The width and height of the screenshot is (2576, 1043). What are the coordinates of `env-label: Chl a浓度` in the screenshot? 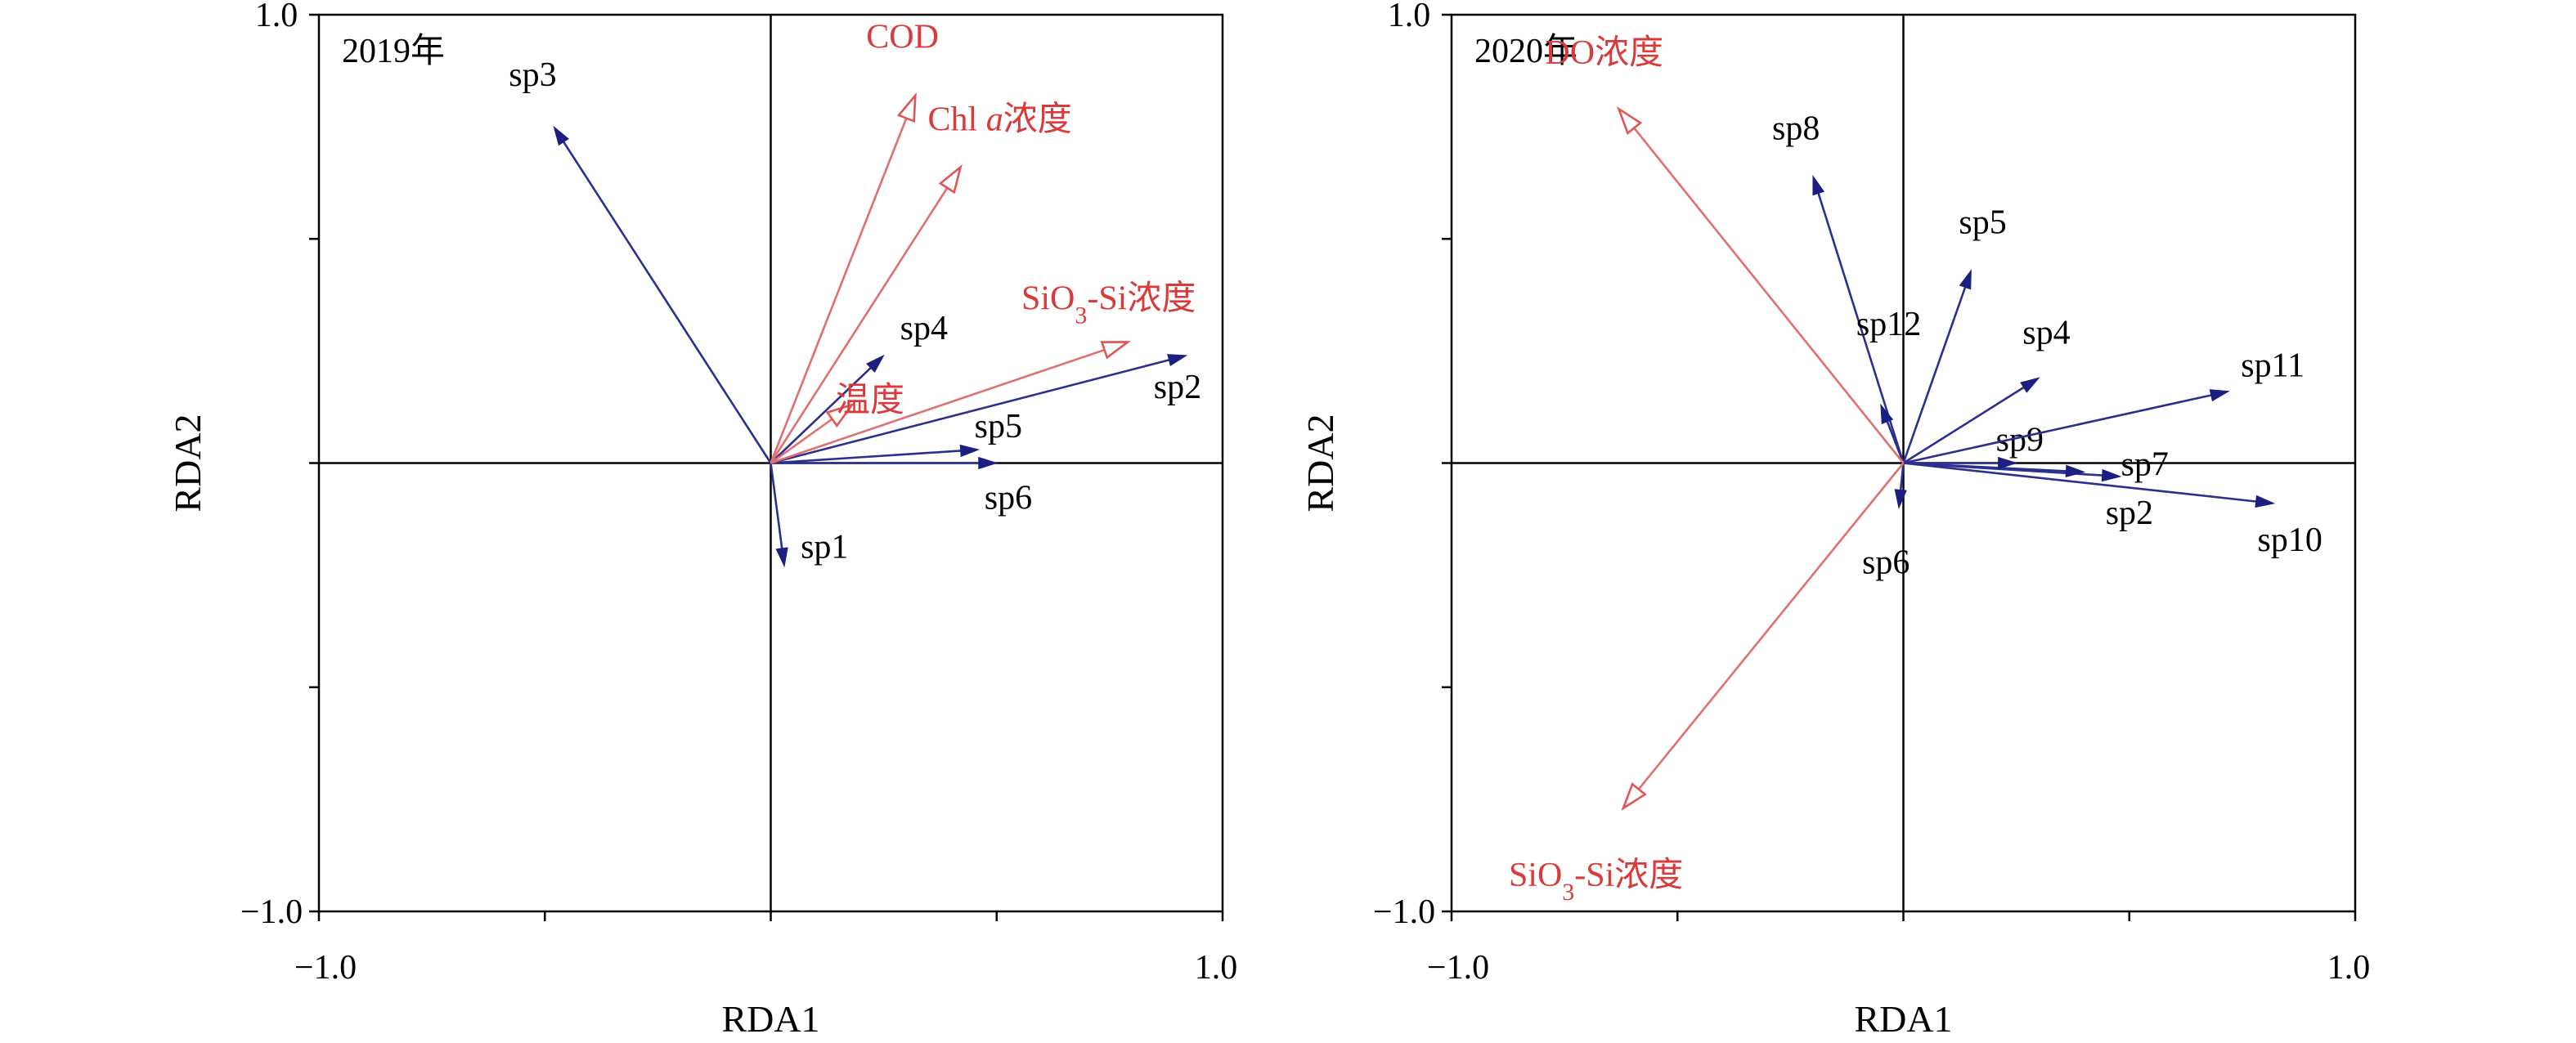 It's located at (1000, 119).